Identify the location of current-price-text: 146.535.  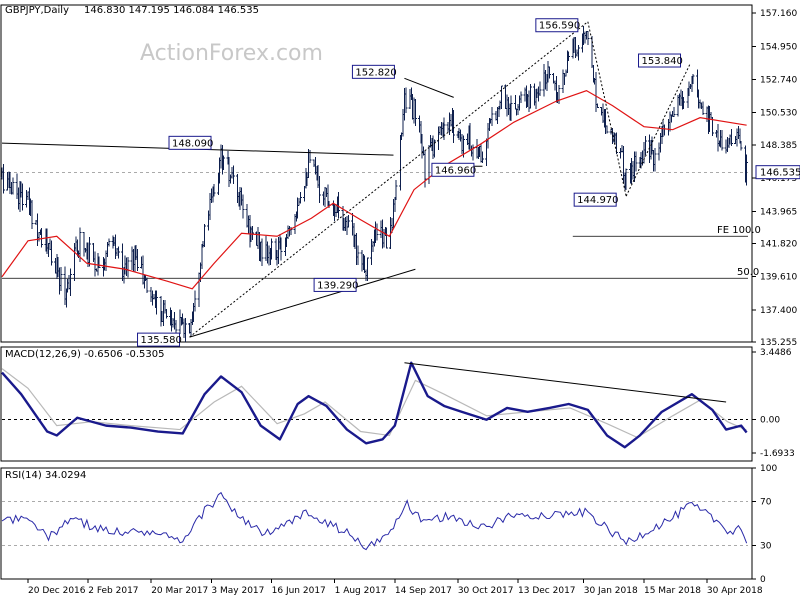
(780, 173).